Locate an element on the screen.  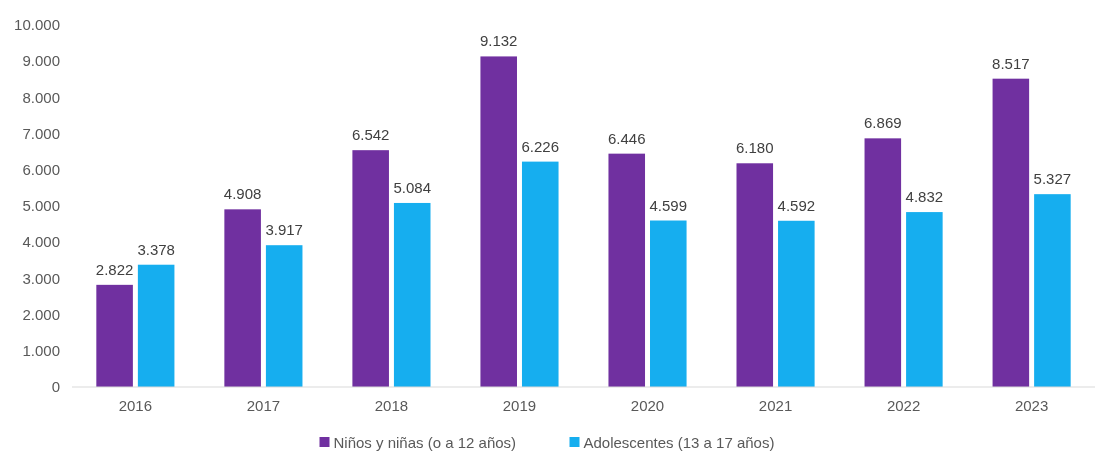
data-label: 6.180 is located at coordinates (755, 148).